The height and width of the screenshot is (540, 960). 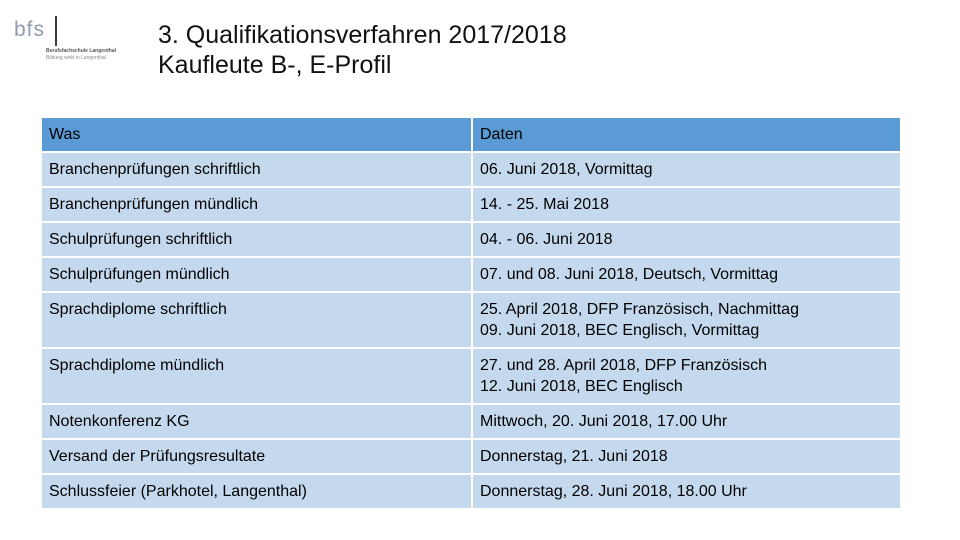 I want to click on daten-line: 09. Juni 2018, BEC Englisch, Vormittag, so click(x=620, y=330).